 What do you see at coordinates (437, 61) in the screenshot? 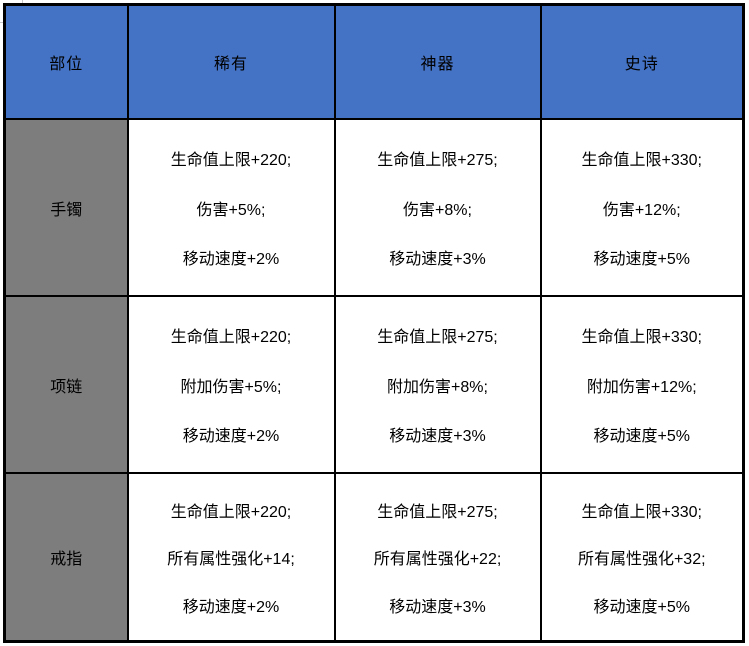
I see `header-cell-artifact: 神器` at bounding box center [437, 61].